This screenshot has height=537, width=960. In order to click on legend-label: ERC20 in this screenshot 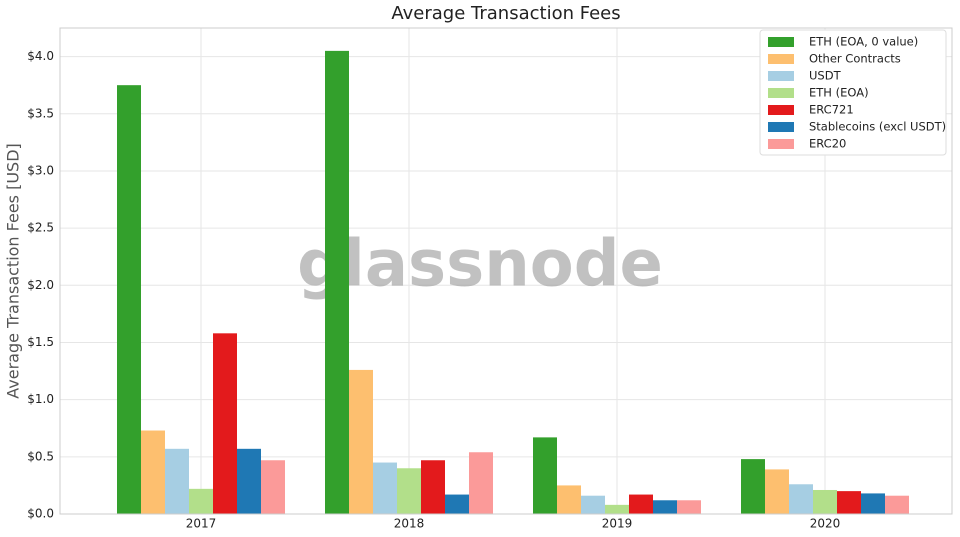, I will do `click(827, 144)`.